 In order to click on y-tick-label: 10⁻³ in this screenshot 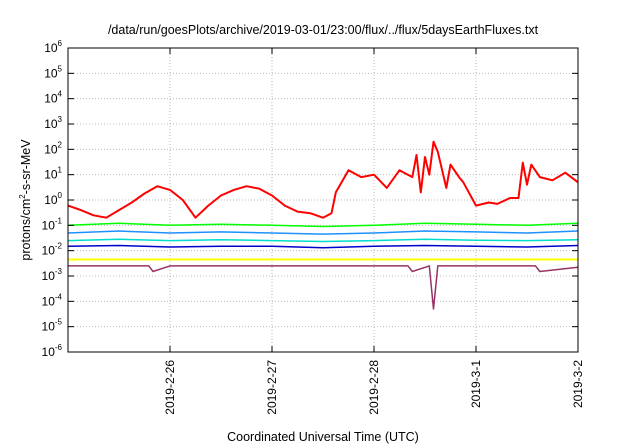, I will do `click(52, 275)`.